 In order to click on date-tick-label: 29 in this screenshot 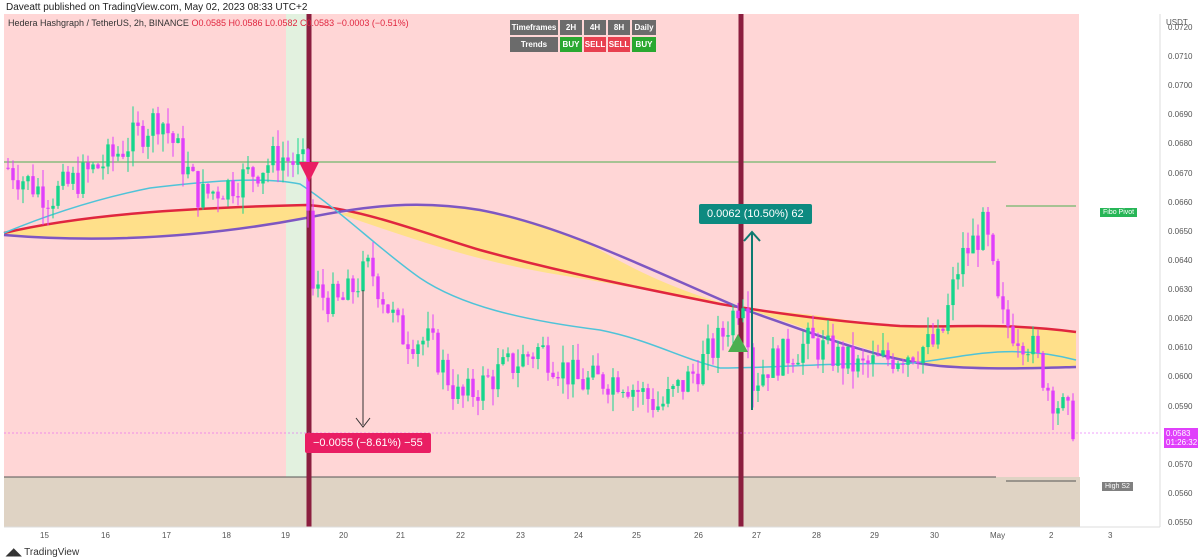, I will do `click(874, 535)`.